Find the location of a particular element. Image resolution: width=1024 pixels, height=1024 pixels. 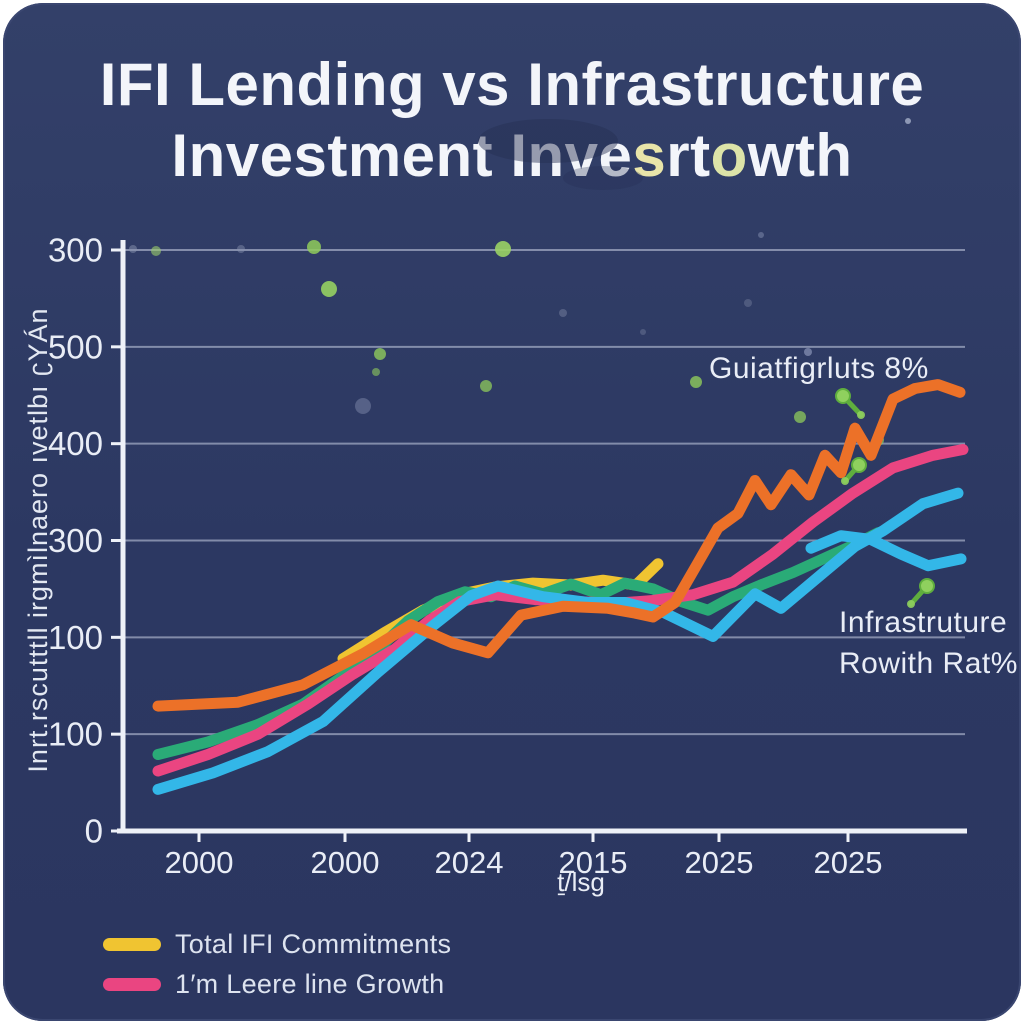

legend-label: Total IFI Commitments is located at coordinates (313, 944).